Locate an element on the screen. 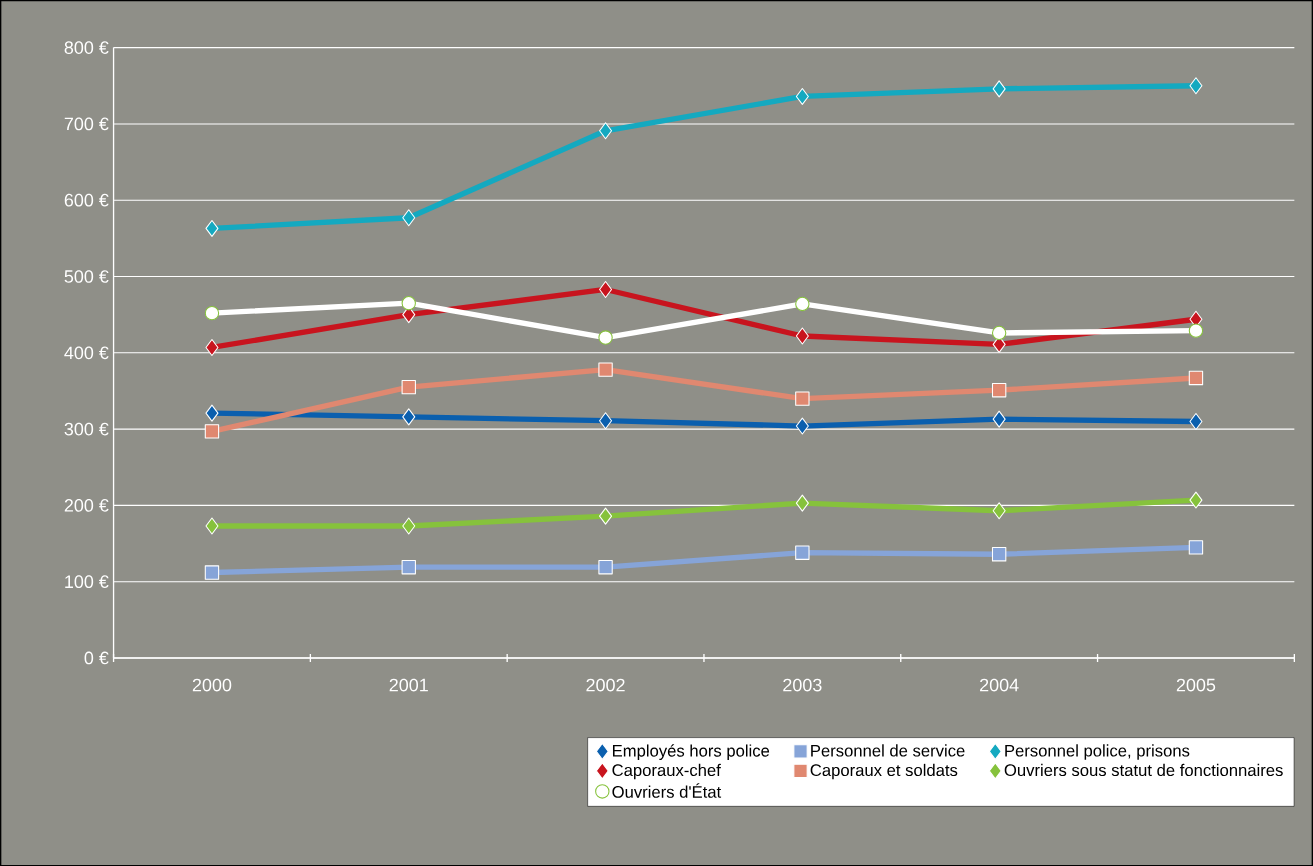 This screenshot has width=1313, height=866. x-tick-label: 2005 is located at coordinates (1196, 685).